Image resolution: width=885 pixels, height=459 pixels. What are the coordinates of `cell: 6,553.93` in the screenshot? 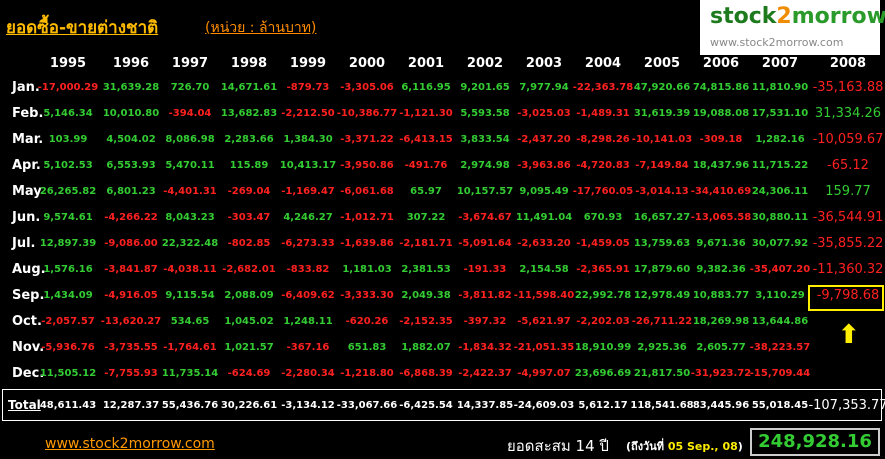 It's located at (131, 165).